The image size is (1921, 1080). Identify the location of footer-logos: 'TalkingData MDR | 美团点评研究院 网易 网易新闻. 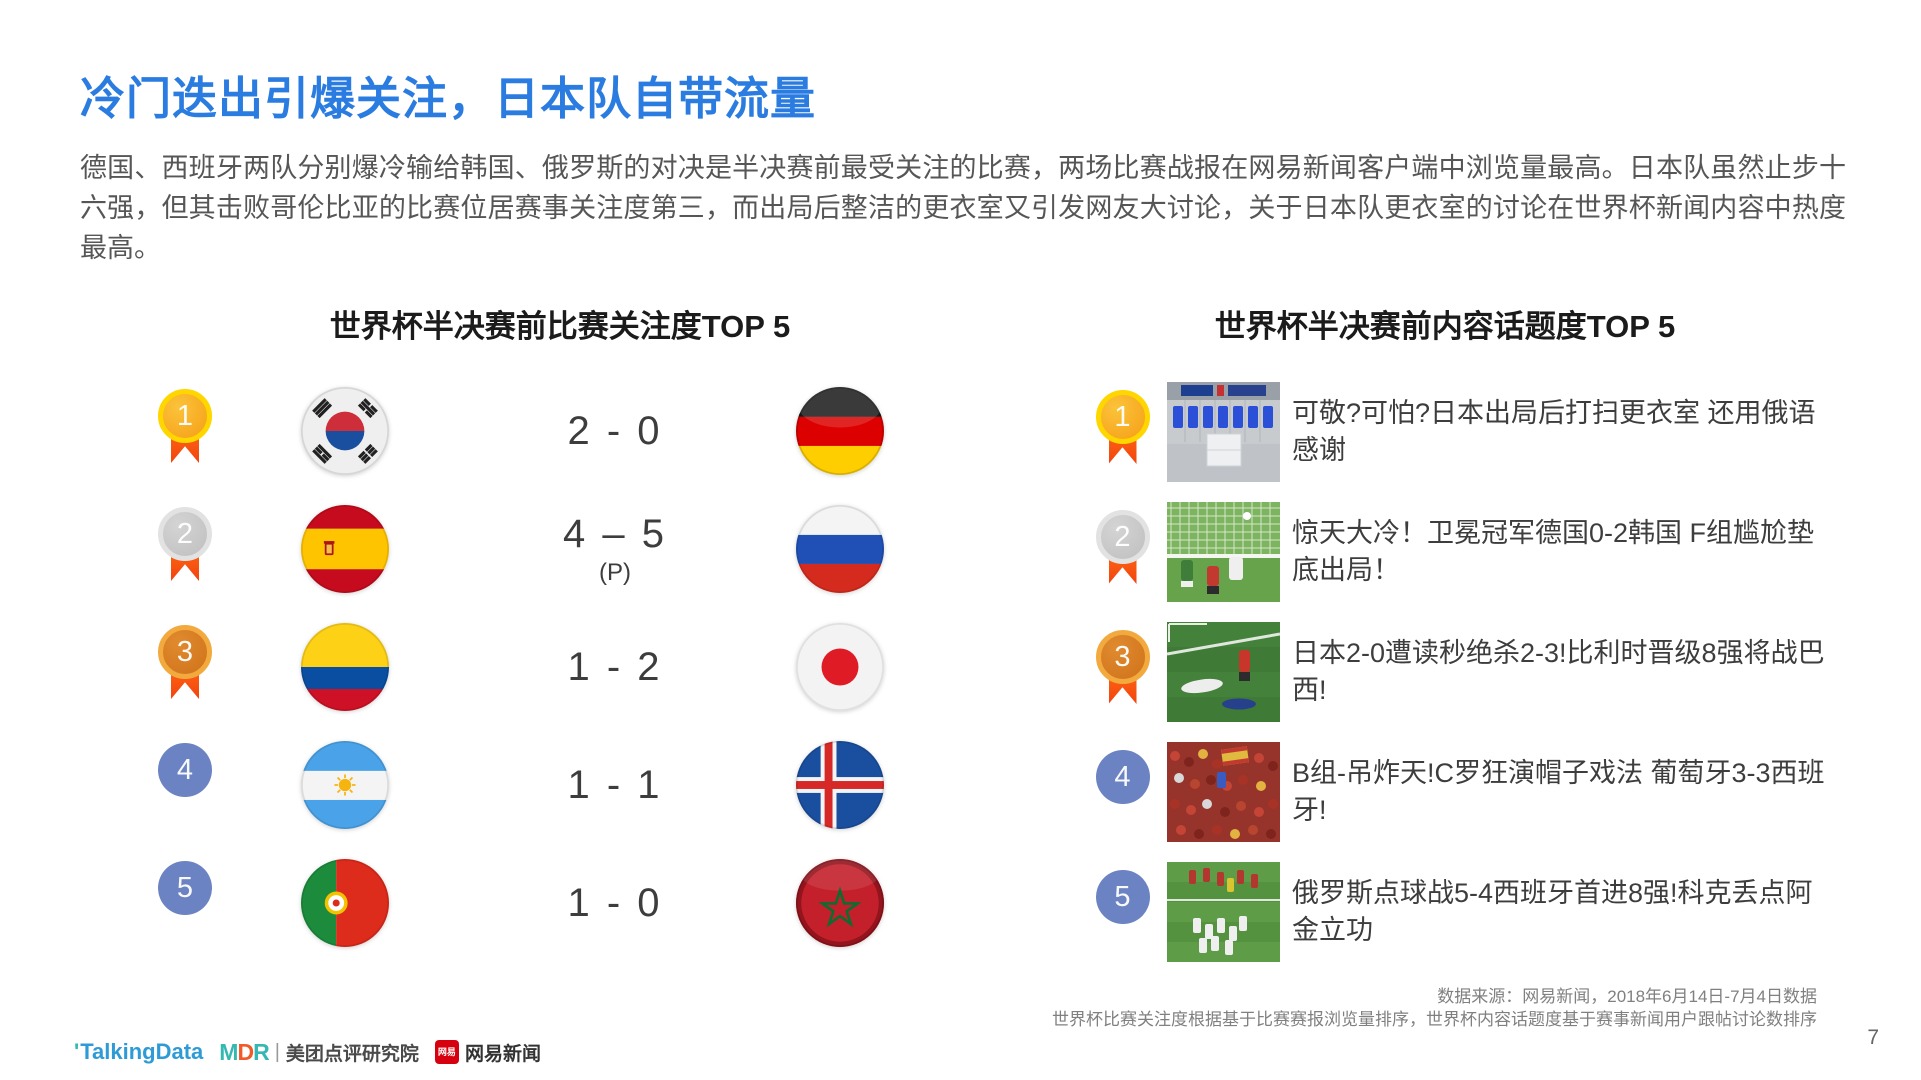
(307, 1052).